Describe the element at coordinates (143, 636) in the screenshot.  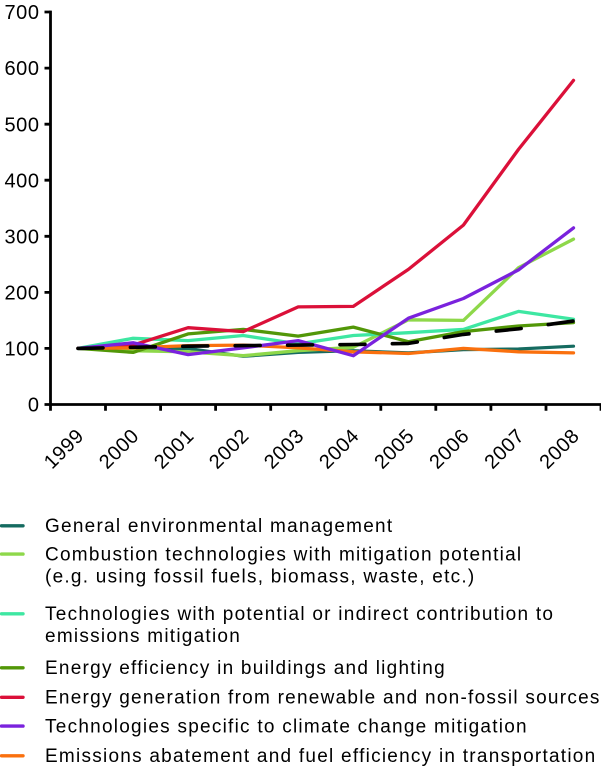
I see `svg-text: emissions mitigation` at that location.